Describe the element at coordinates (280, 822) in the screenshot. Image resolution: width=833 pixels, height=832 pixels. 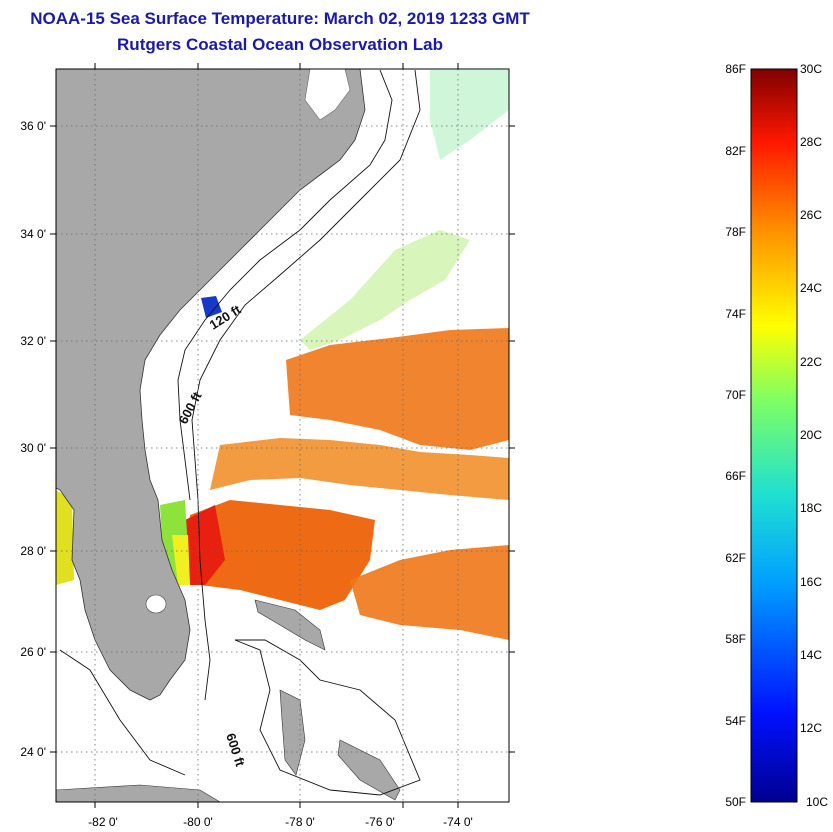
I see `longitude-labels: -82 0' -80 0' -78 0' -76 0' -74 0'` at that location.